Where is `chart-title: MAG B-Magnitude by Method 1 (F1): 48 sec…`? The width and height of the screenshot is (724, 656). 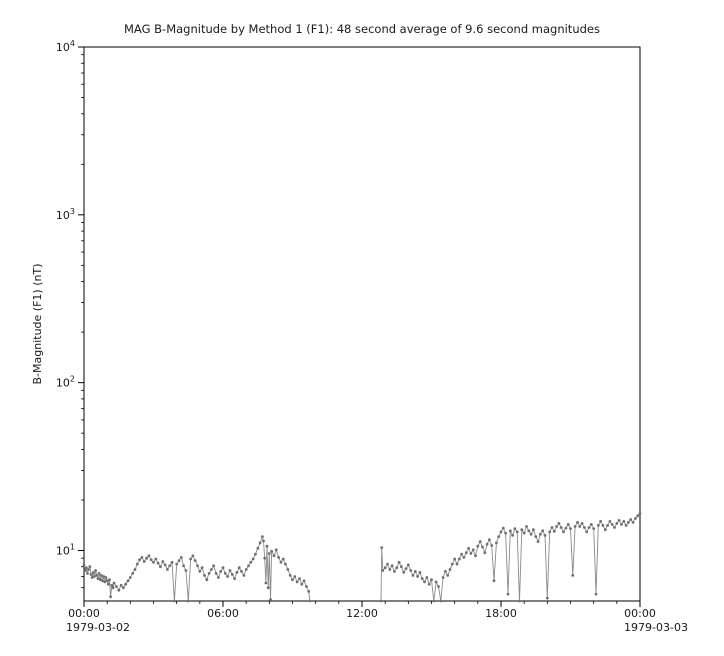 chart-title: MAG B-Magnitude by Method 1 (F1): 48 sec… is located at coordinates (362, 29).